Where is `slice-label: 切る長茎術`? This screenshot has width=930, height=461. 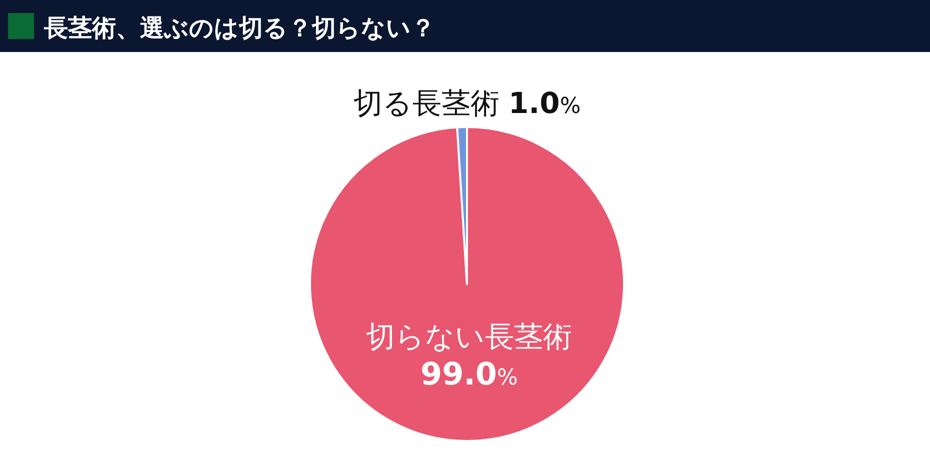 slice-label: 切る長茎術 is located at coordinates (430, 103).